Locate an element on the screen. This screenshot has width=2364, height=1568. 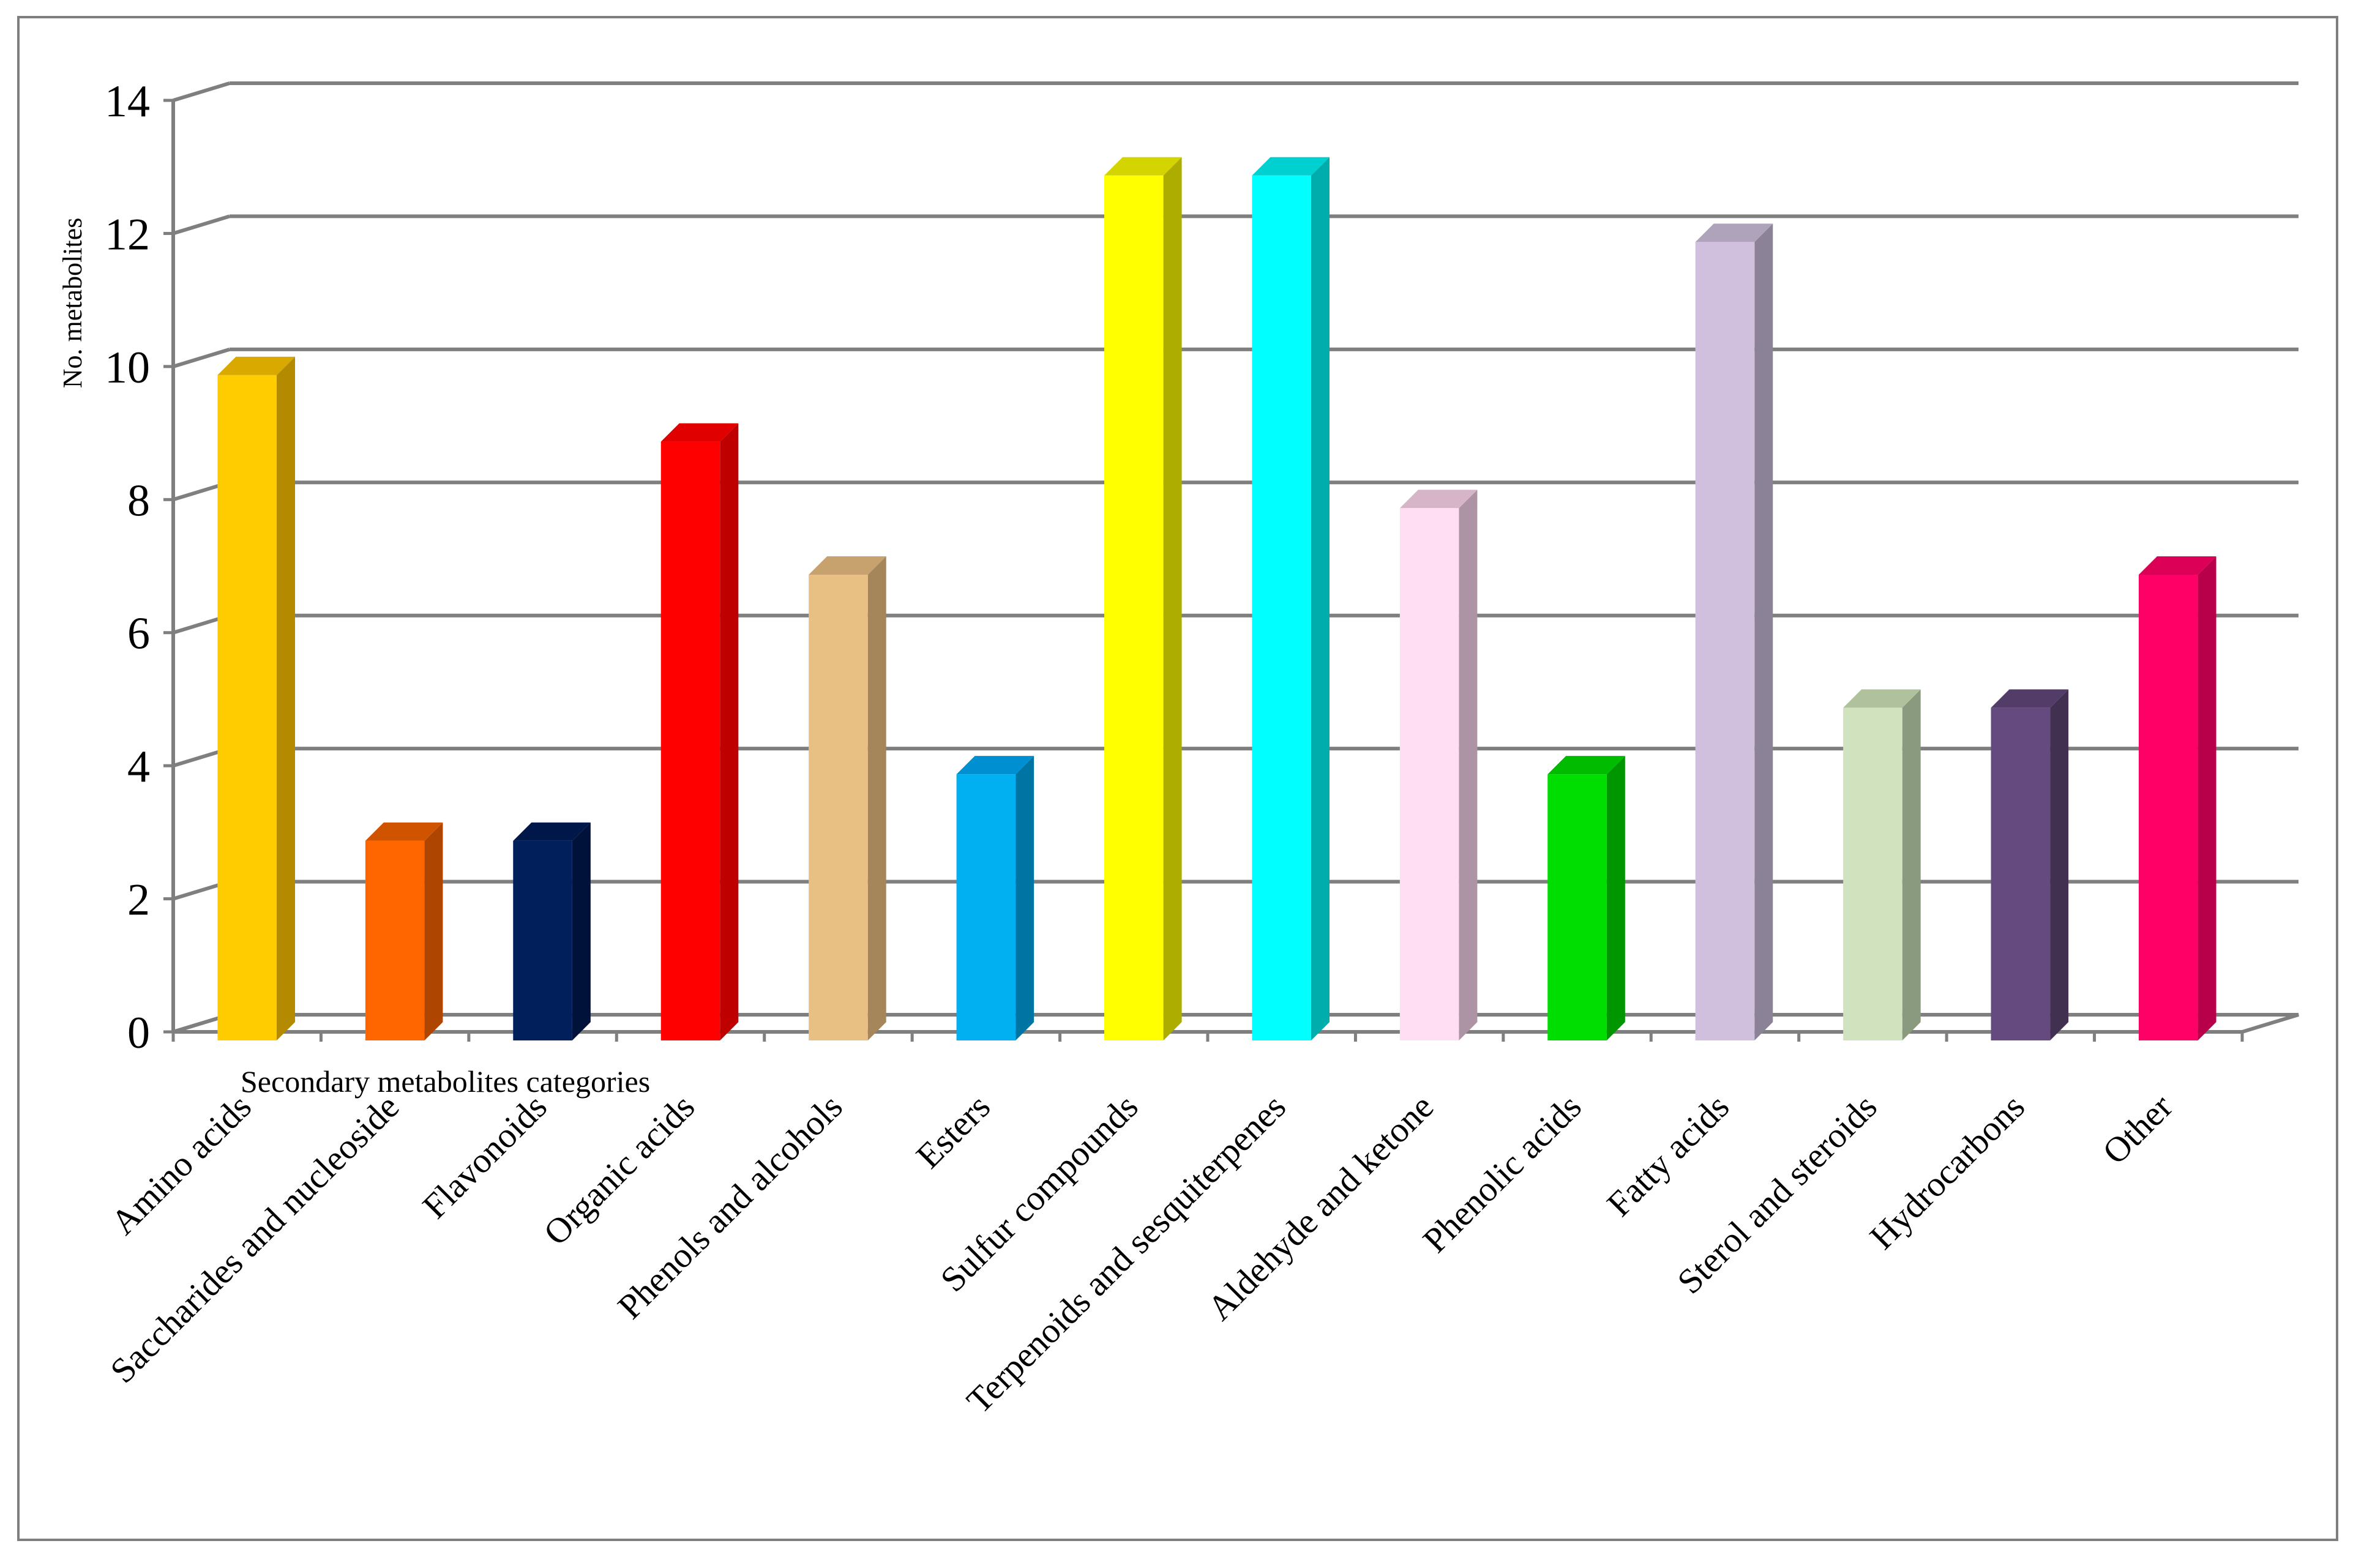
y-tick-labels: 0 2 4 6 8 10 12 14 is located at coordinates (127, 567).